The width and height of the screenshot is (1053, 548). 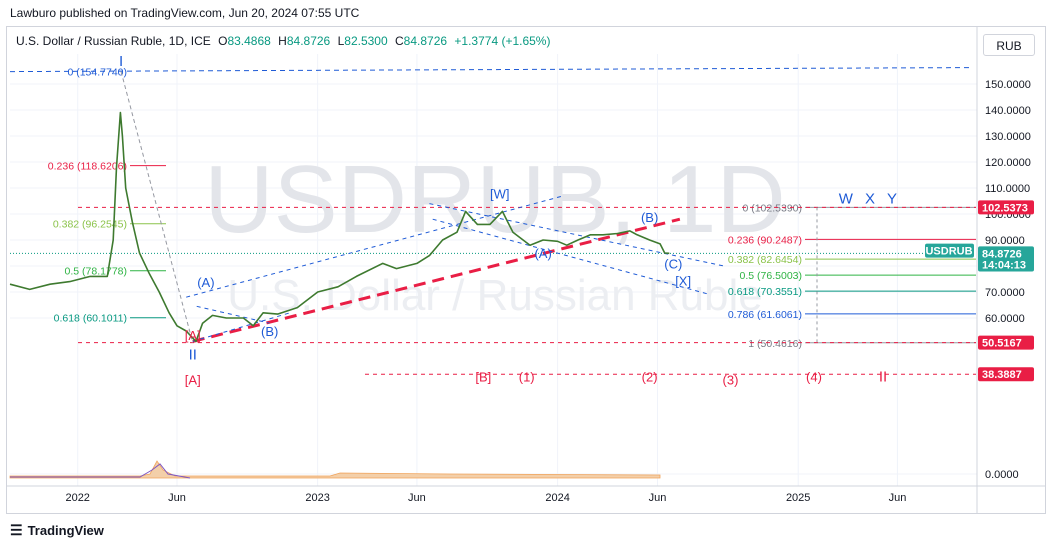 What do you see at coordinates (1002, 254) in the screenshot?
I see `price-tag-label: 84.8726` at bounding box center [1002, 254].